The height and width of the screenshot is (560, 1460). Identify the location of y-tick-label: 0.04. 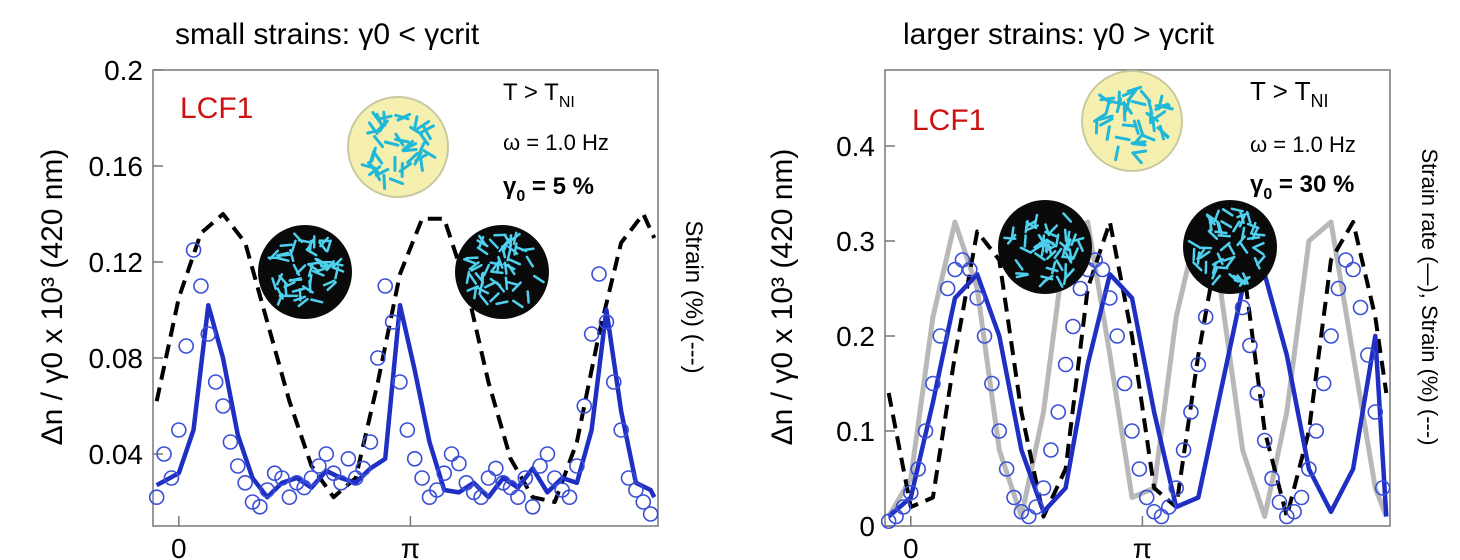
(116, 454).